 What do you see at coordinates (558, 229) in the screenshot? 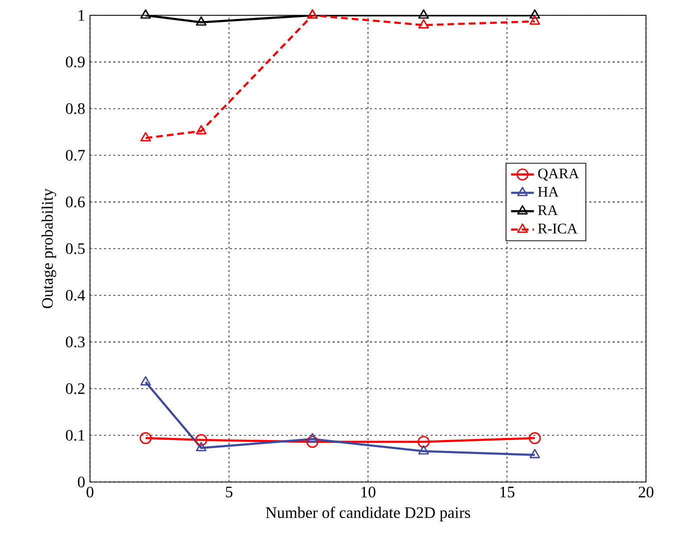
I see `legend-label: R-ICA` at bounding box center [558, 229].